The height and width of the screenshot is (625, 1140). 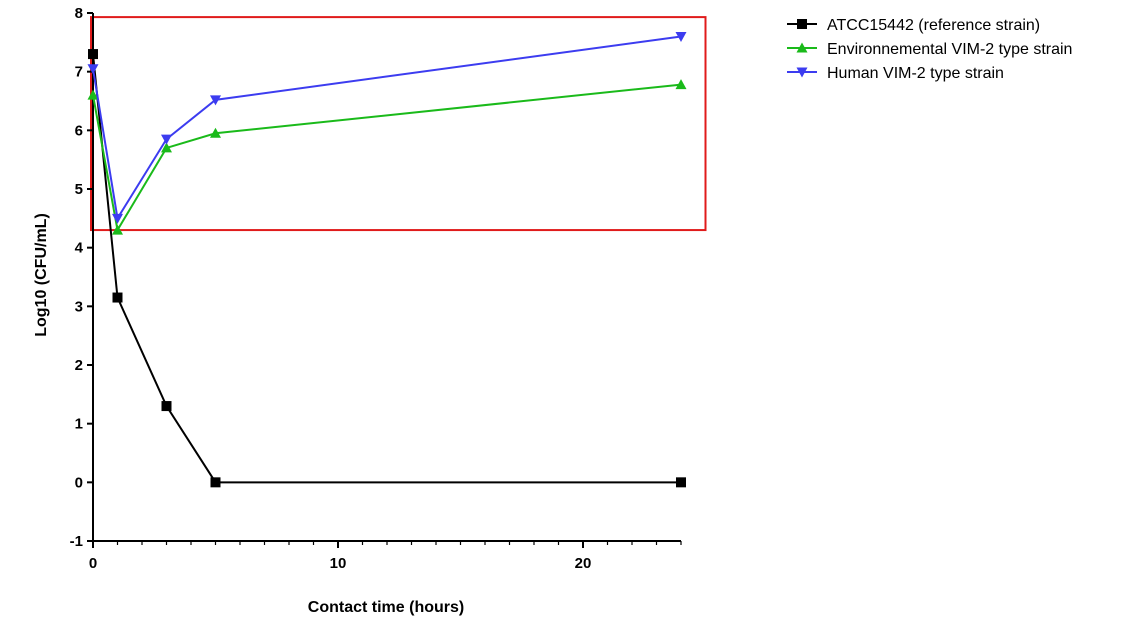 What do you see at coordinates (41, 275) in the screenshot?
I see `y-axis-title: Log10 (CFU/mL)` at bounding box center [41, 275].